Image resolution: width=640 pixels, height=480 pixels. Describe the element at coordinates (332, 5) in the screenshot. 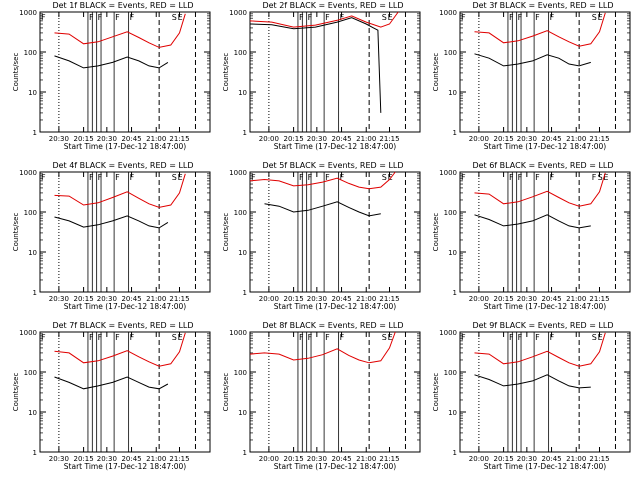

I see `panel-title: Det 2f BLACK = Events, RED = LLD` at that location.